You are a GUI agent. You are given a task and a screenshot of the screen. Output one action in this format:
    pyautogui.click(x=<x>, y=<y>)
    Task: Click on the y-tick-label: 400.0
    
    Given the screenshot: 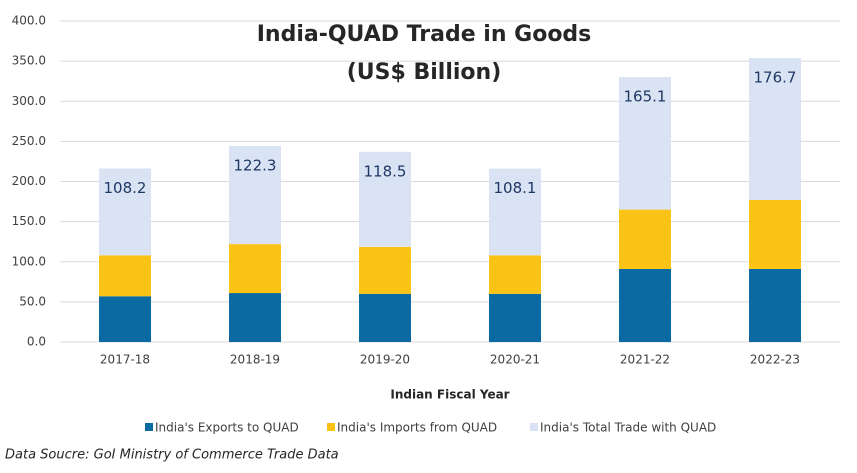 What is the action you would take?
    pyautogui.click(x=29, y=21)
    